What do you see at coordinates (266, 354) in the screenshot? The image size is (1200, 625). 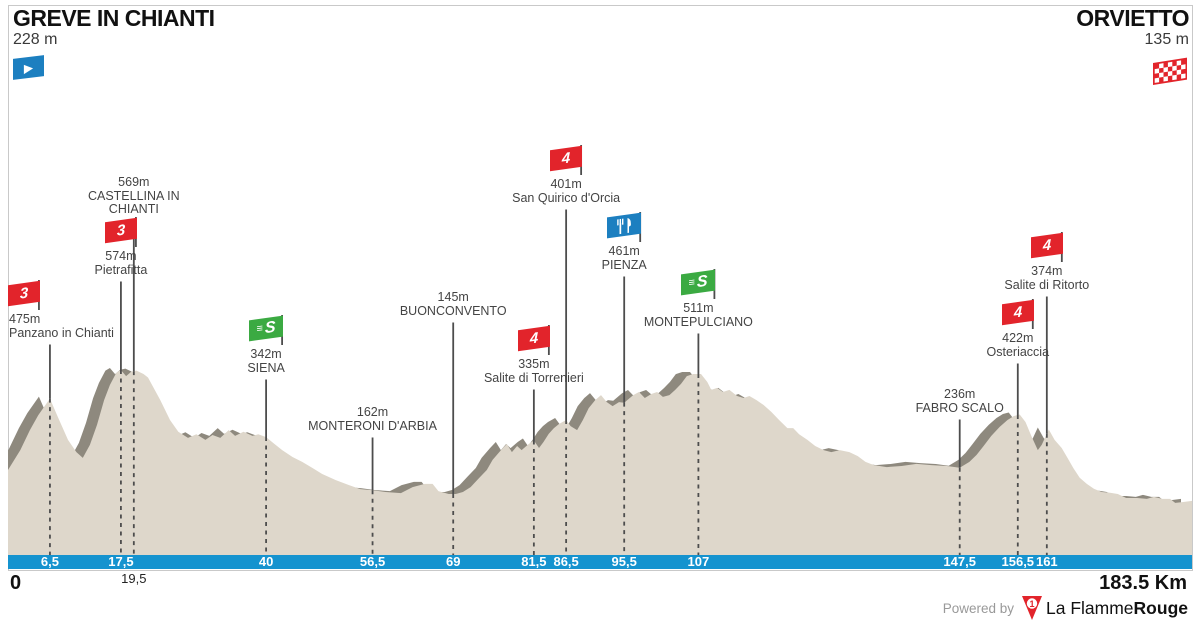 I see `marker-elevation: 342m` at bounding box center [266, 354].